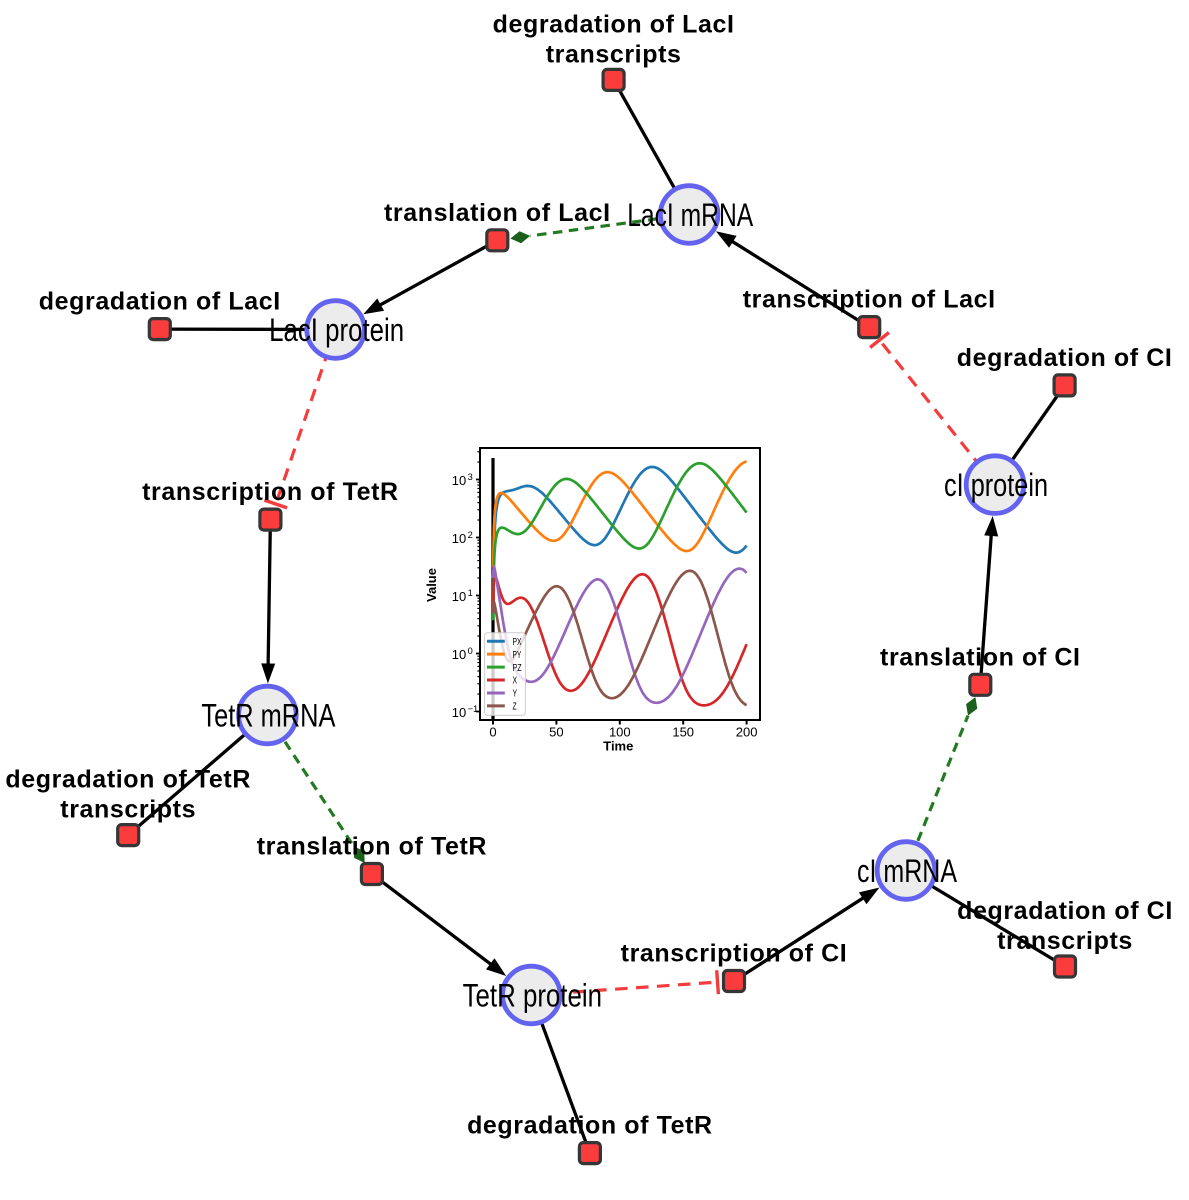 The image size is (1189, 1200). Describe the element at coordinates (268, 716) in the screenshot. I see `svg-text: TetR mRNA` at that location.